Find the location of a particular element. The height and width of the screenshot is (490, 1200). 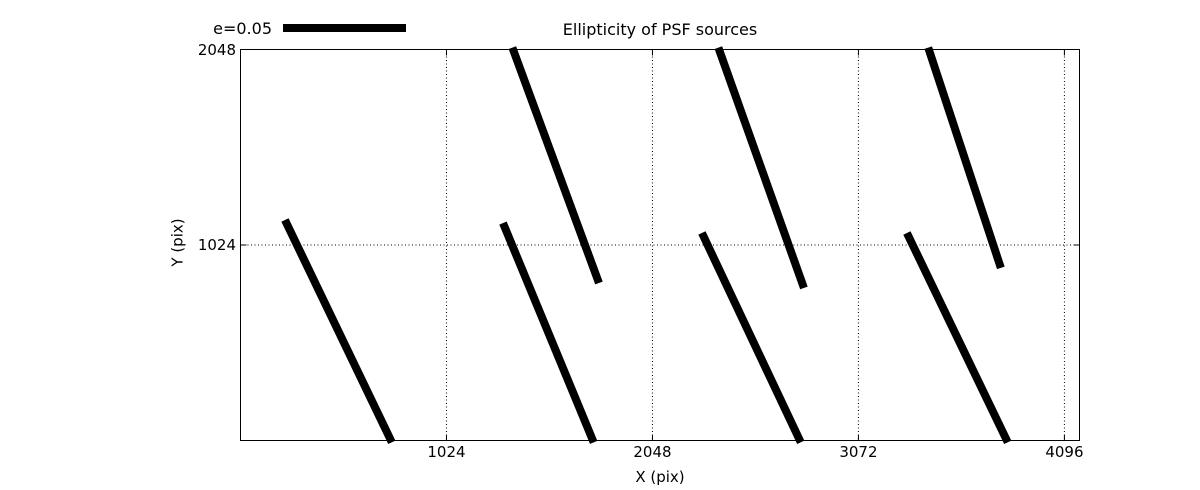

x-tick-label: 1024 is located at coordinates (446, 452).